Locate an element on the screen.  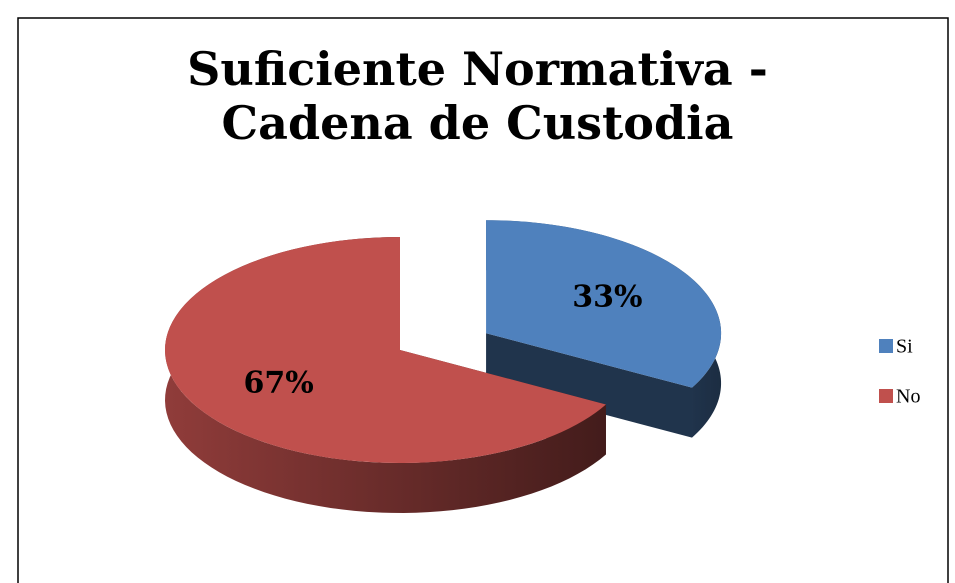
slice-radial-side is located at coordinates (589, 385).